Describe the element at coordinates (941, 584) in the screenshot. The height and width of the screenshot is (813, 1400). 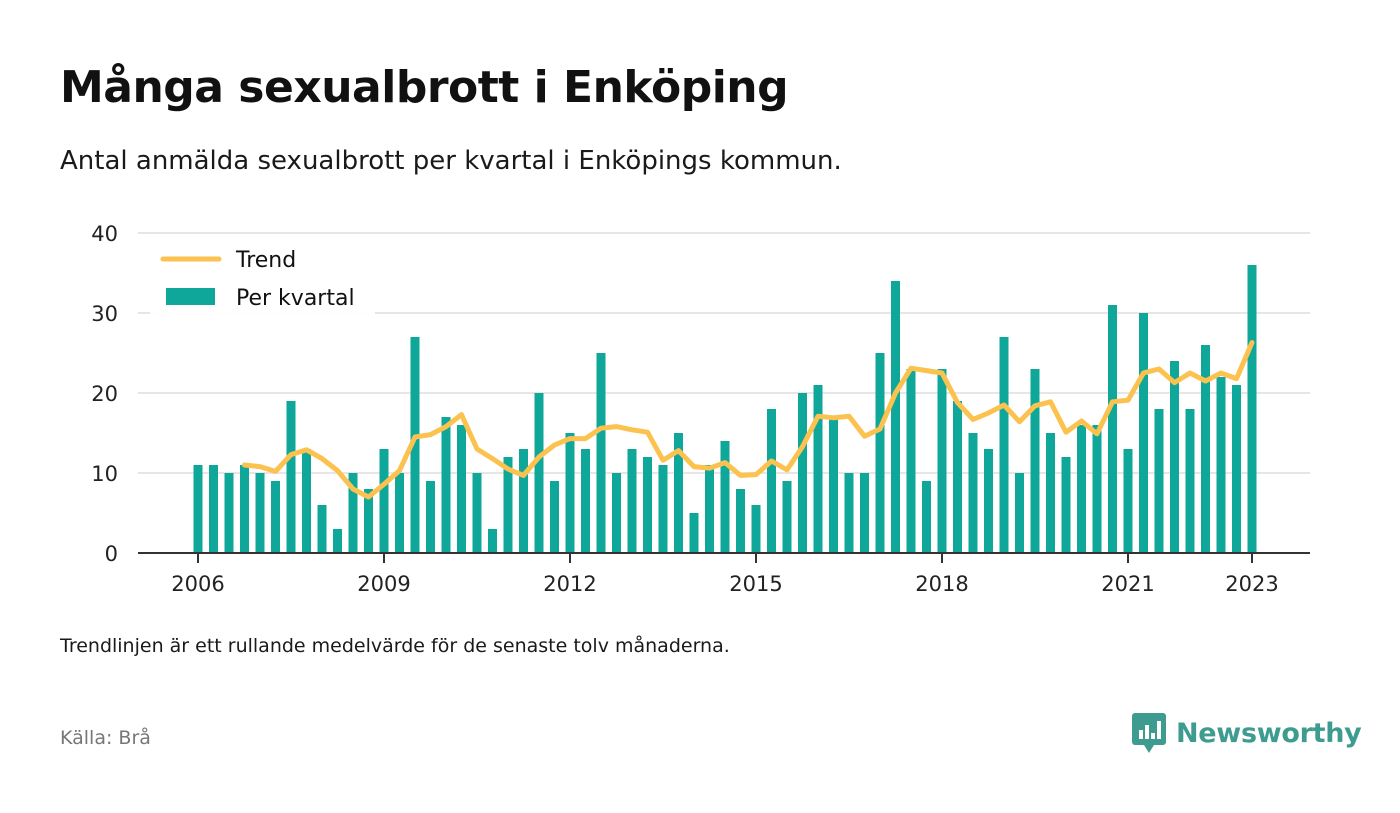
I see `x-tick-label-2018: 2018` at that location.